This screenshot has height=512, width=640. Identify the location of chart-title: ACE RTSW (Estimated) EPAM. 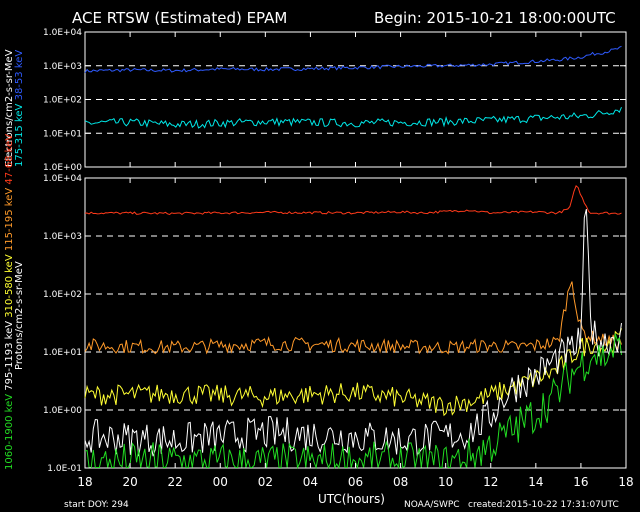
(179, 18).